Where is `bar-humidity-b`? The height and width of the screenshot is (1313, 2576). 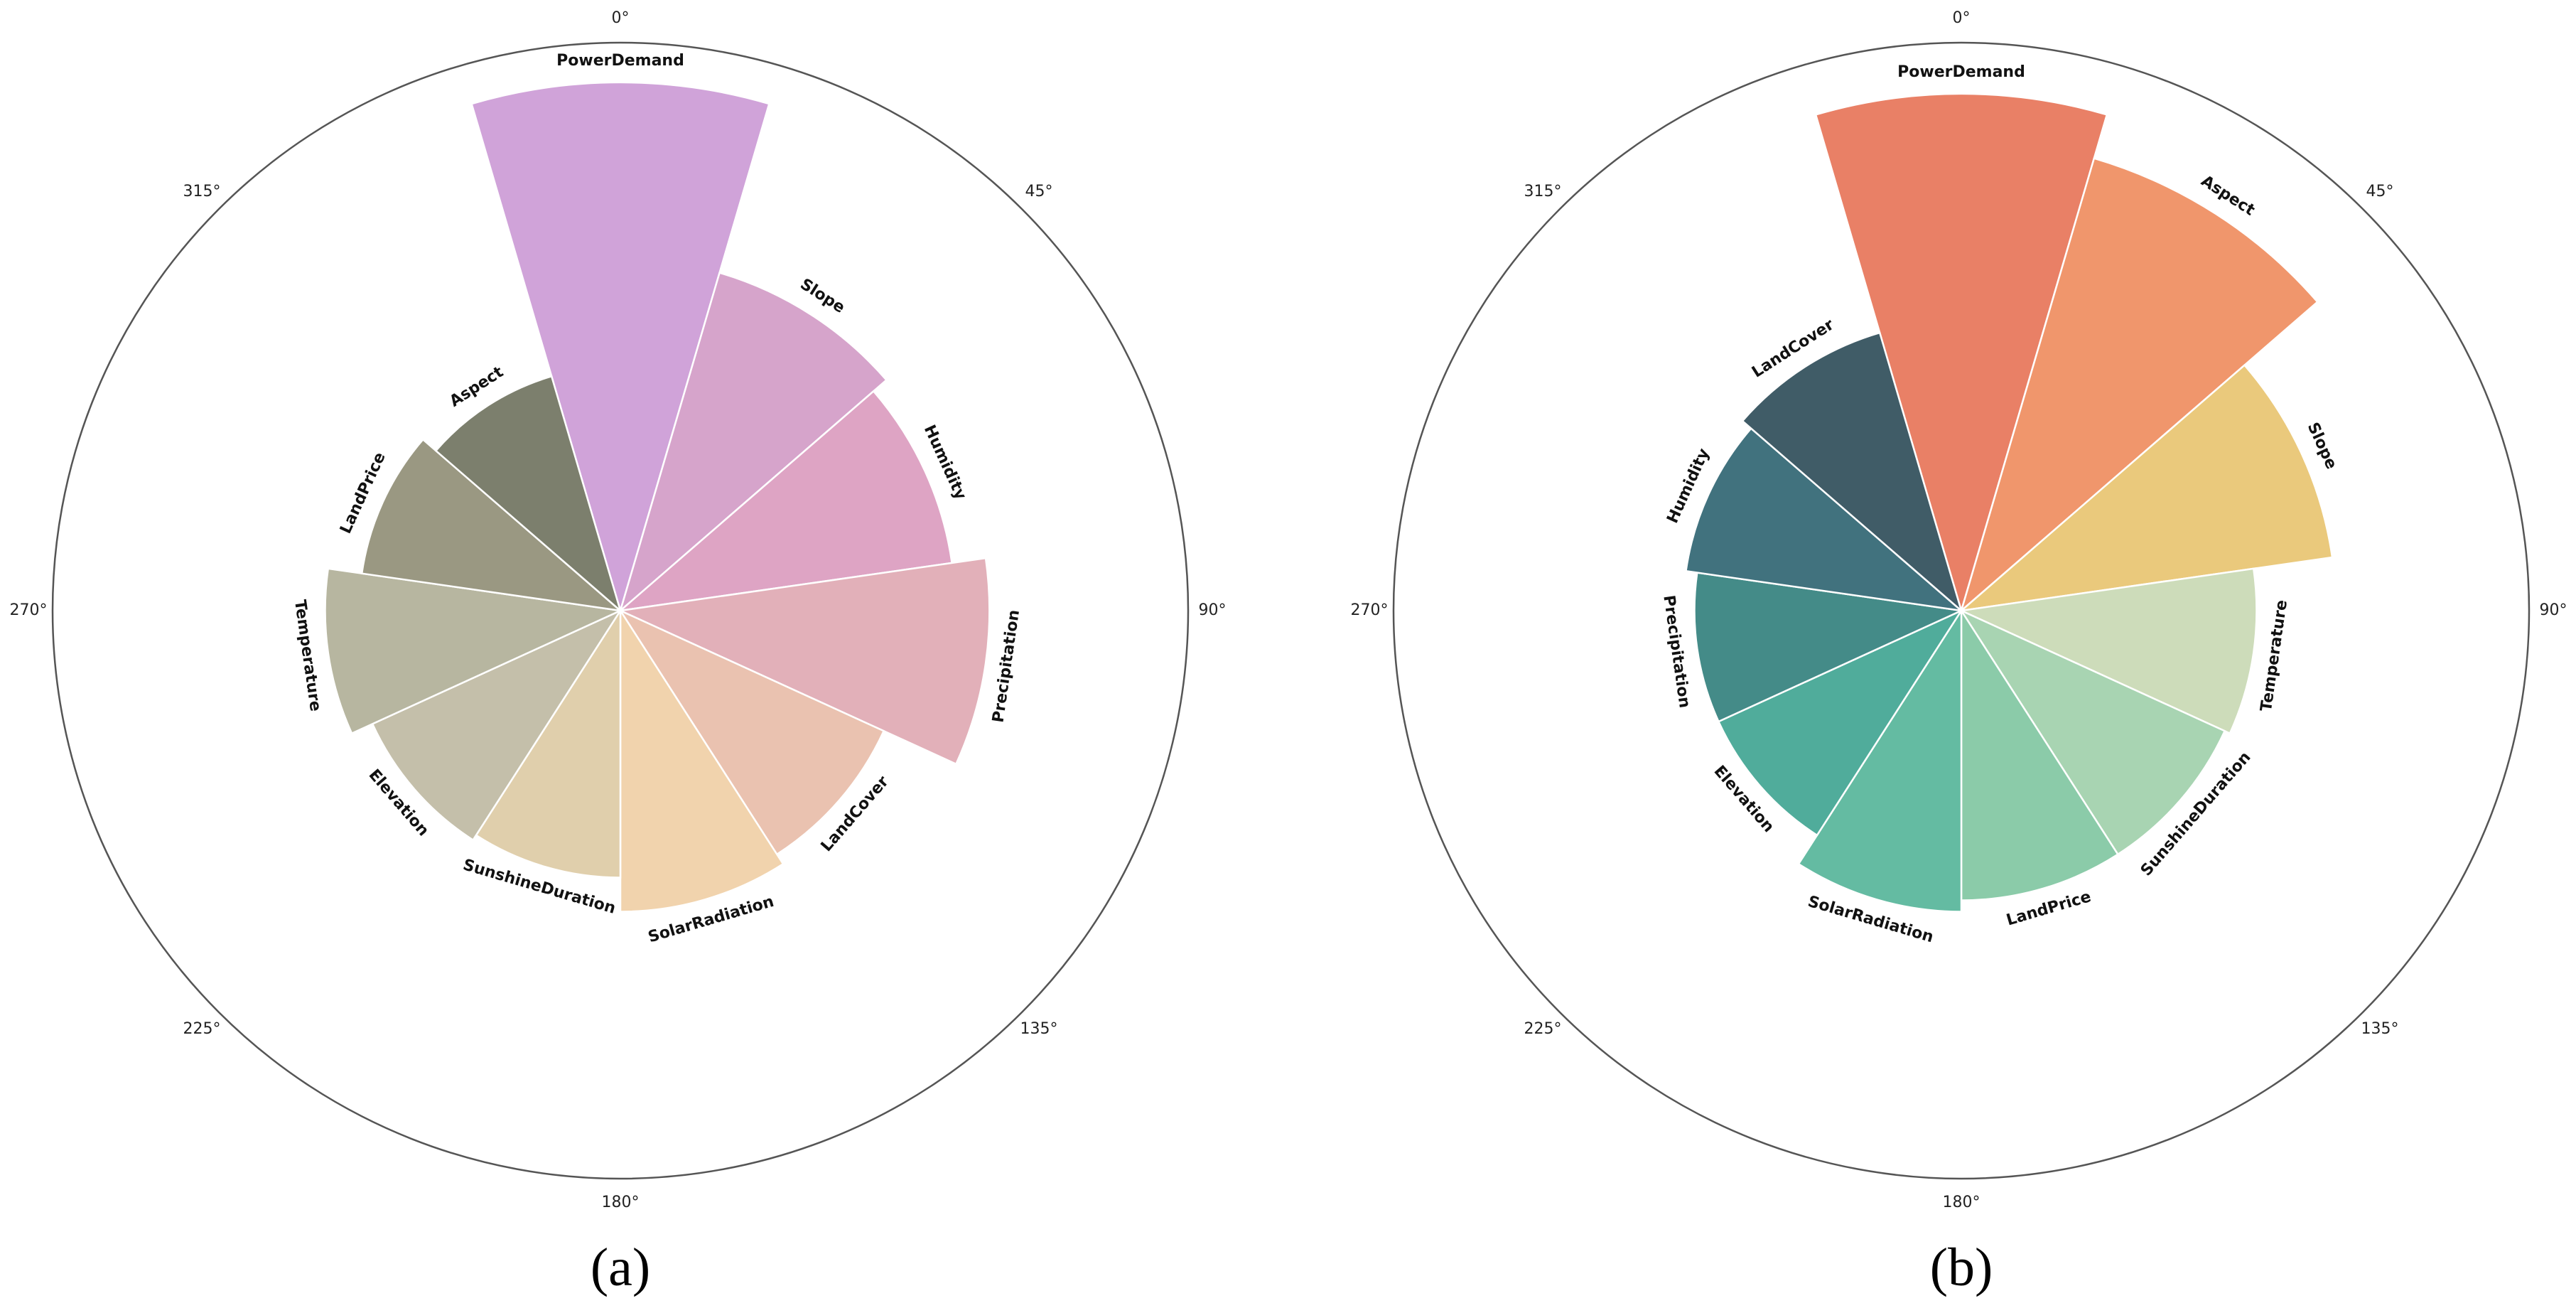
bar-humidity-b is located at coordinates (1825, 519).